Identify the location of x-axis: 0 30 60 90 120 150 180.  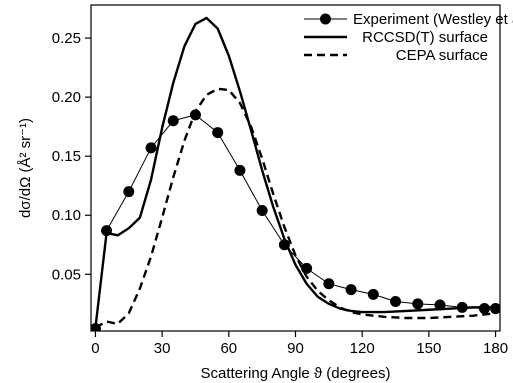
(299, 344).